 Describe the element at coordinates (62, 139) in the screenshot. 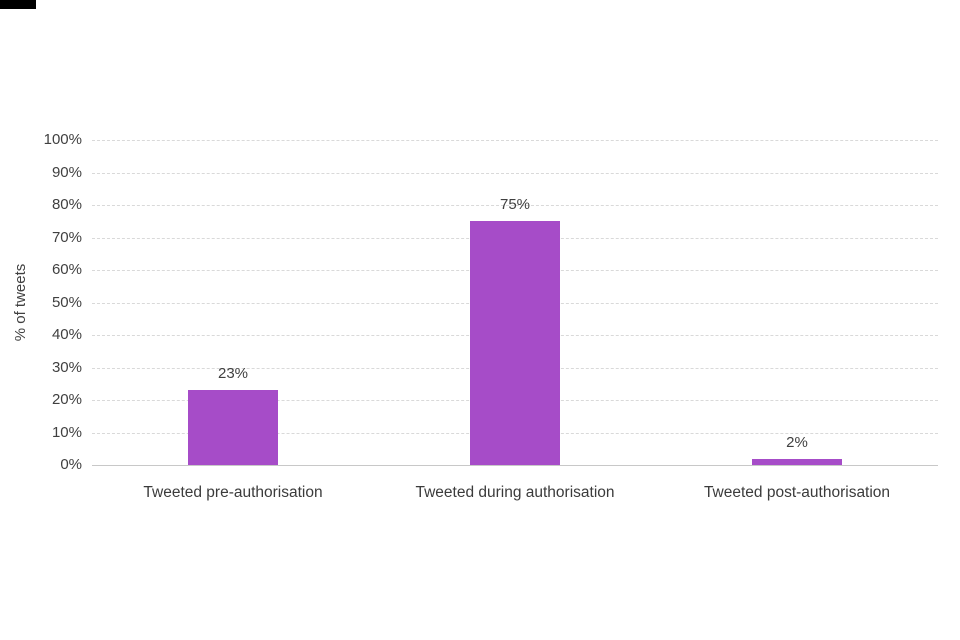

I see `y-tick-label: 100%` at that location.